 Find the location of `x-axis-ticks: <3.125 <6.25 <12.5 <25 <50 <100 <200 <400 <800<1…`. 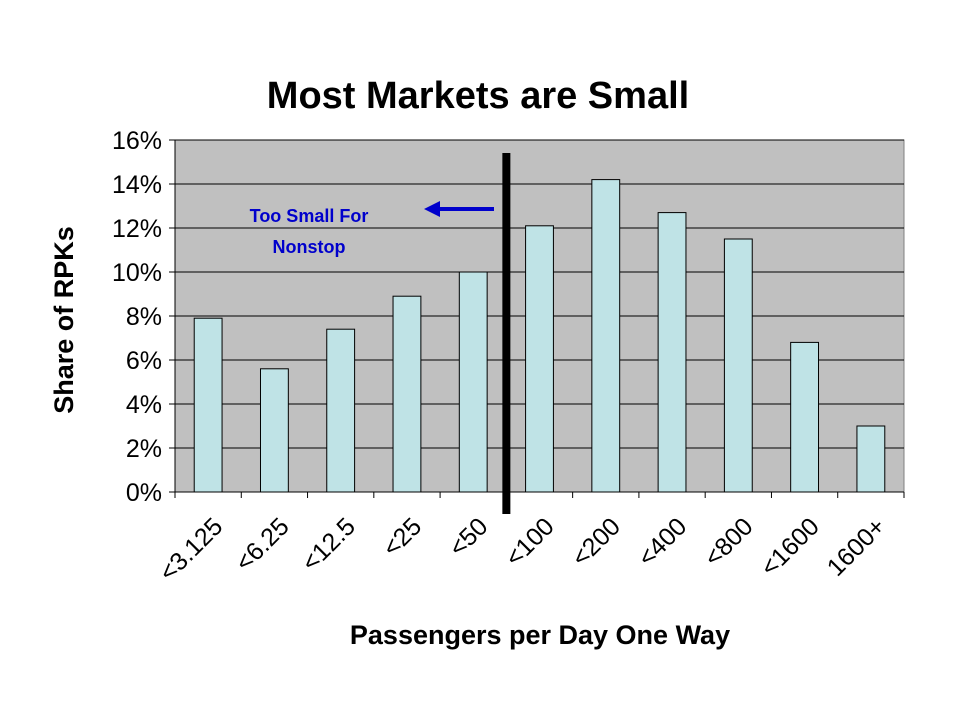

x-axis-ticks: <3.125 <6.25 <12.5 <25 <50 <100 <200 <400 <800<1… is located at coordinates (529, 539).